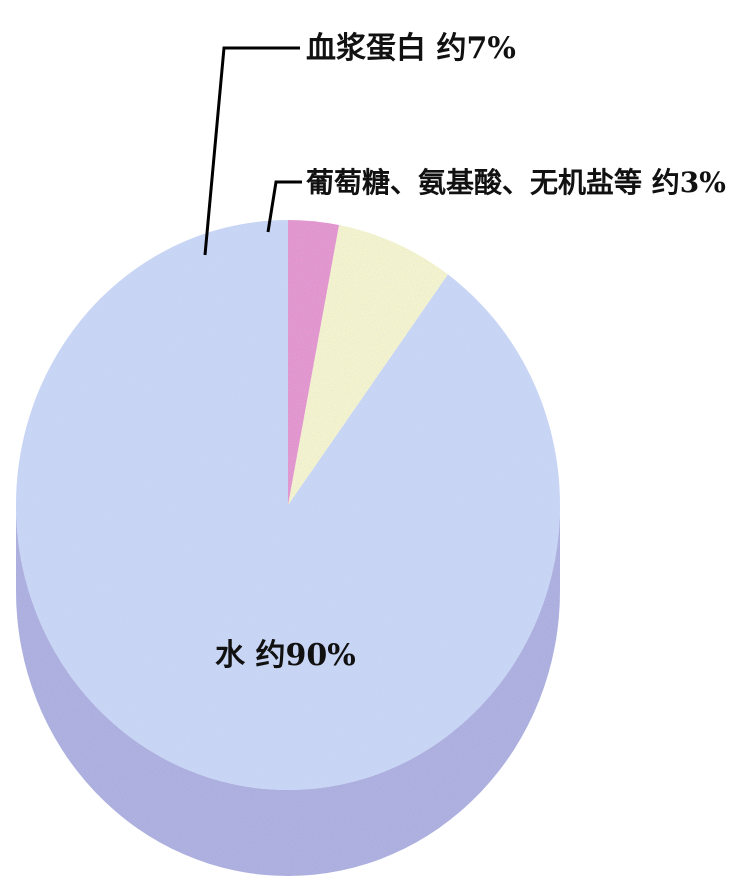 The width and height of the screenshot is (736, 885). Describe the element at coordinates (285, 655) in the screenshot. I see `slice-label-water: 水 约90%` at that location.